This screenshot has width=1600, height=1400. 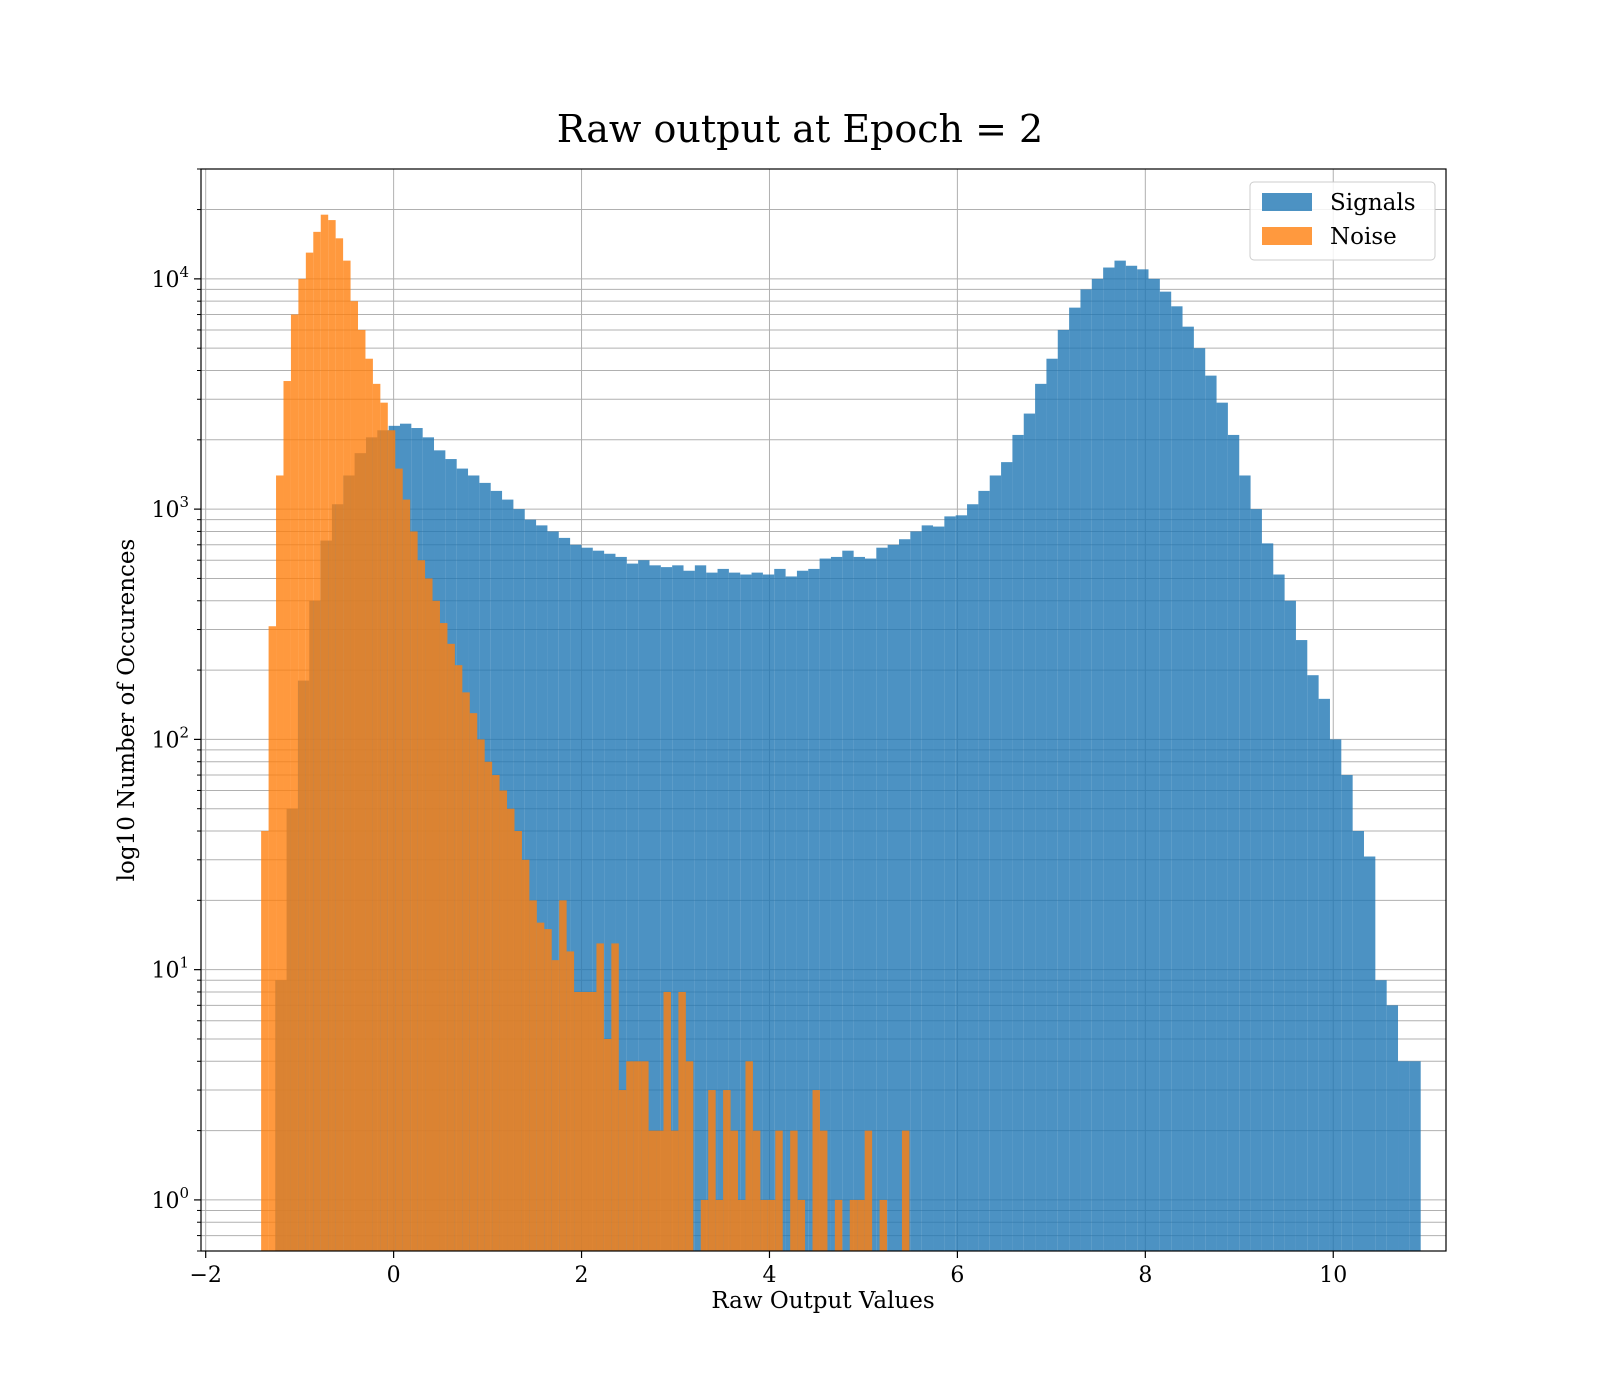 What do you see at coordinates (1373, 203) in the screenshot?
I see `legend-label-signals: Signals` at bounding box center [1373, 203].